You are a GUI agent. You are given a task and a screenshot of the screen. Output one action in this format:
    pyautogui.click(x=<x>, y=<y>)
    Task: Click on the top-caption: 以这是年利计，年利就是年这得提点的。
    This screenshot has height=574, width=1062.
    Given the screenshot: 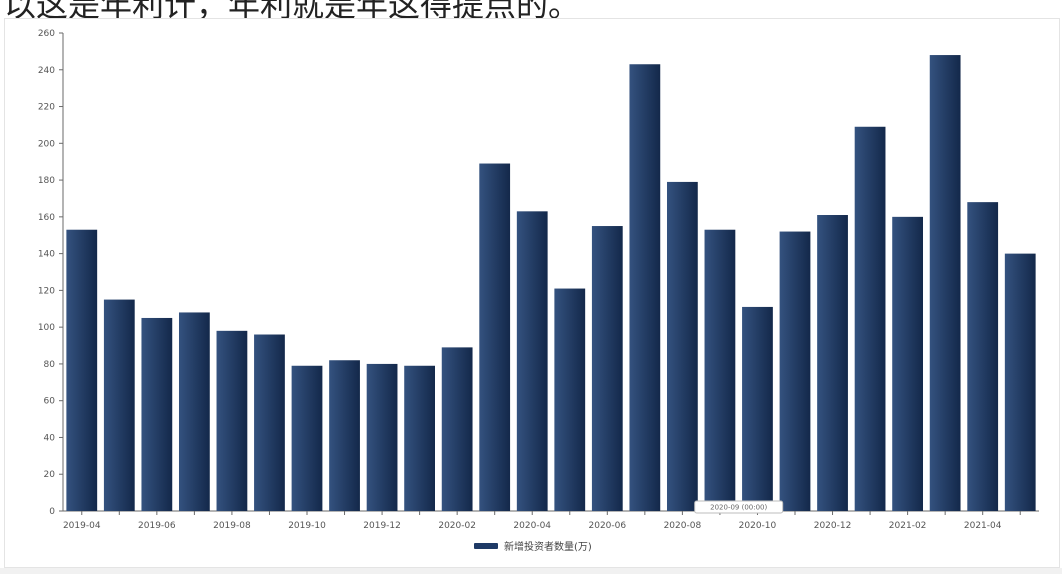 What is the action you would take?
    pyautogui.click(x=292, y=9)
    